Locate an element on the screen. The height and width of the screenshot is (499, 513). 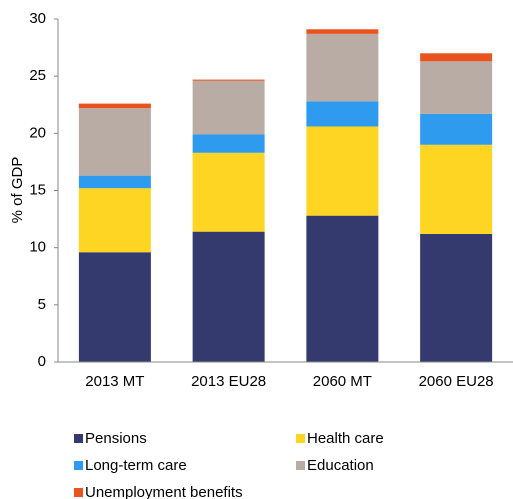
y-tick-label: 5 is located at coordinates (42, 304).